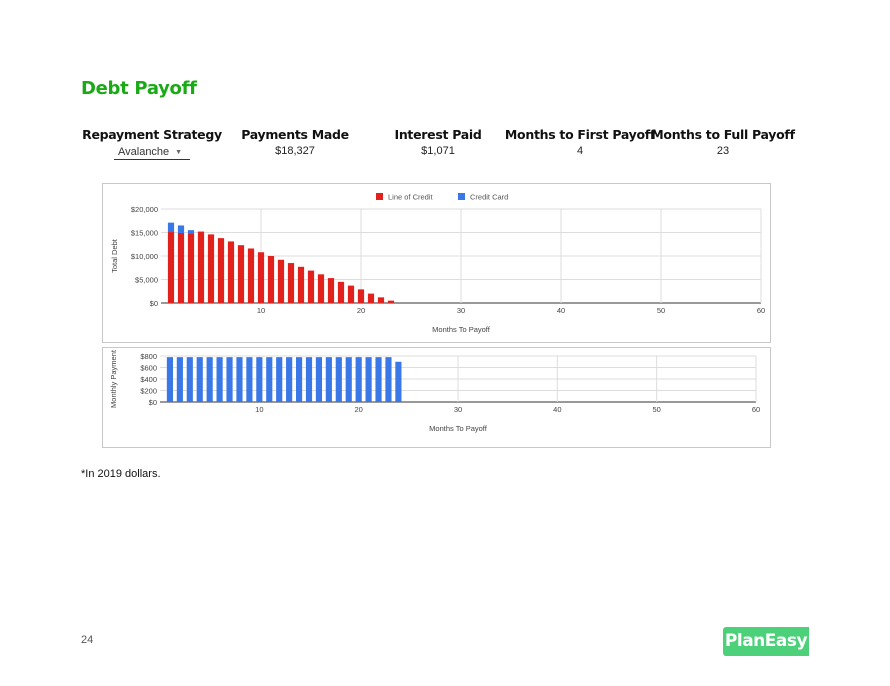  I want to click on months-full-payoff-stat: Months to Full Payoff 23, so click(723, 142).